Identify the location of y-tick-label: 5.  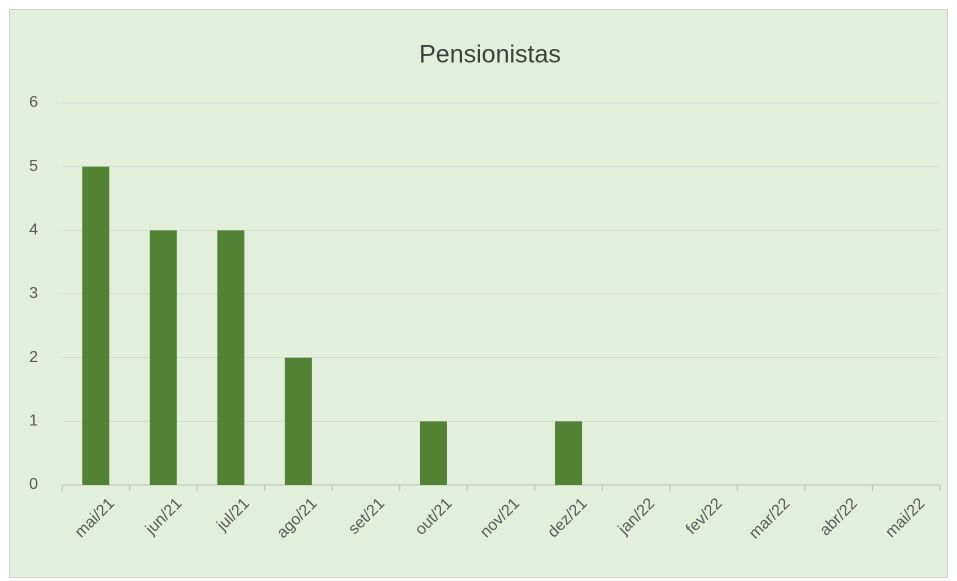
(33, 166).